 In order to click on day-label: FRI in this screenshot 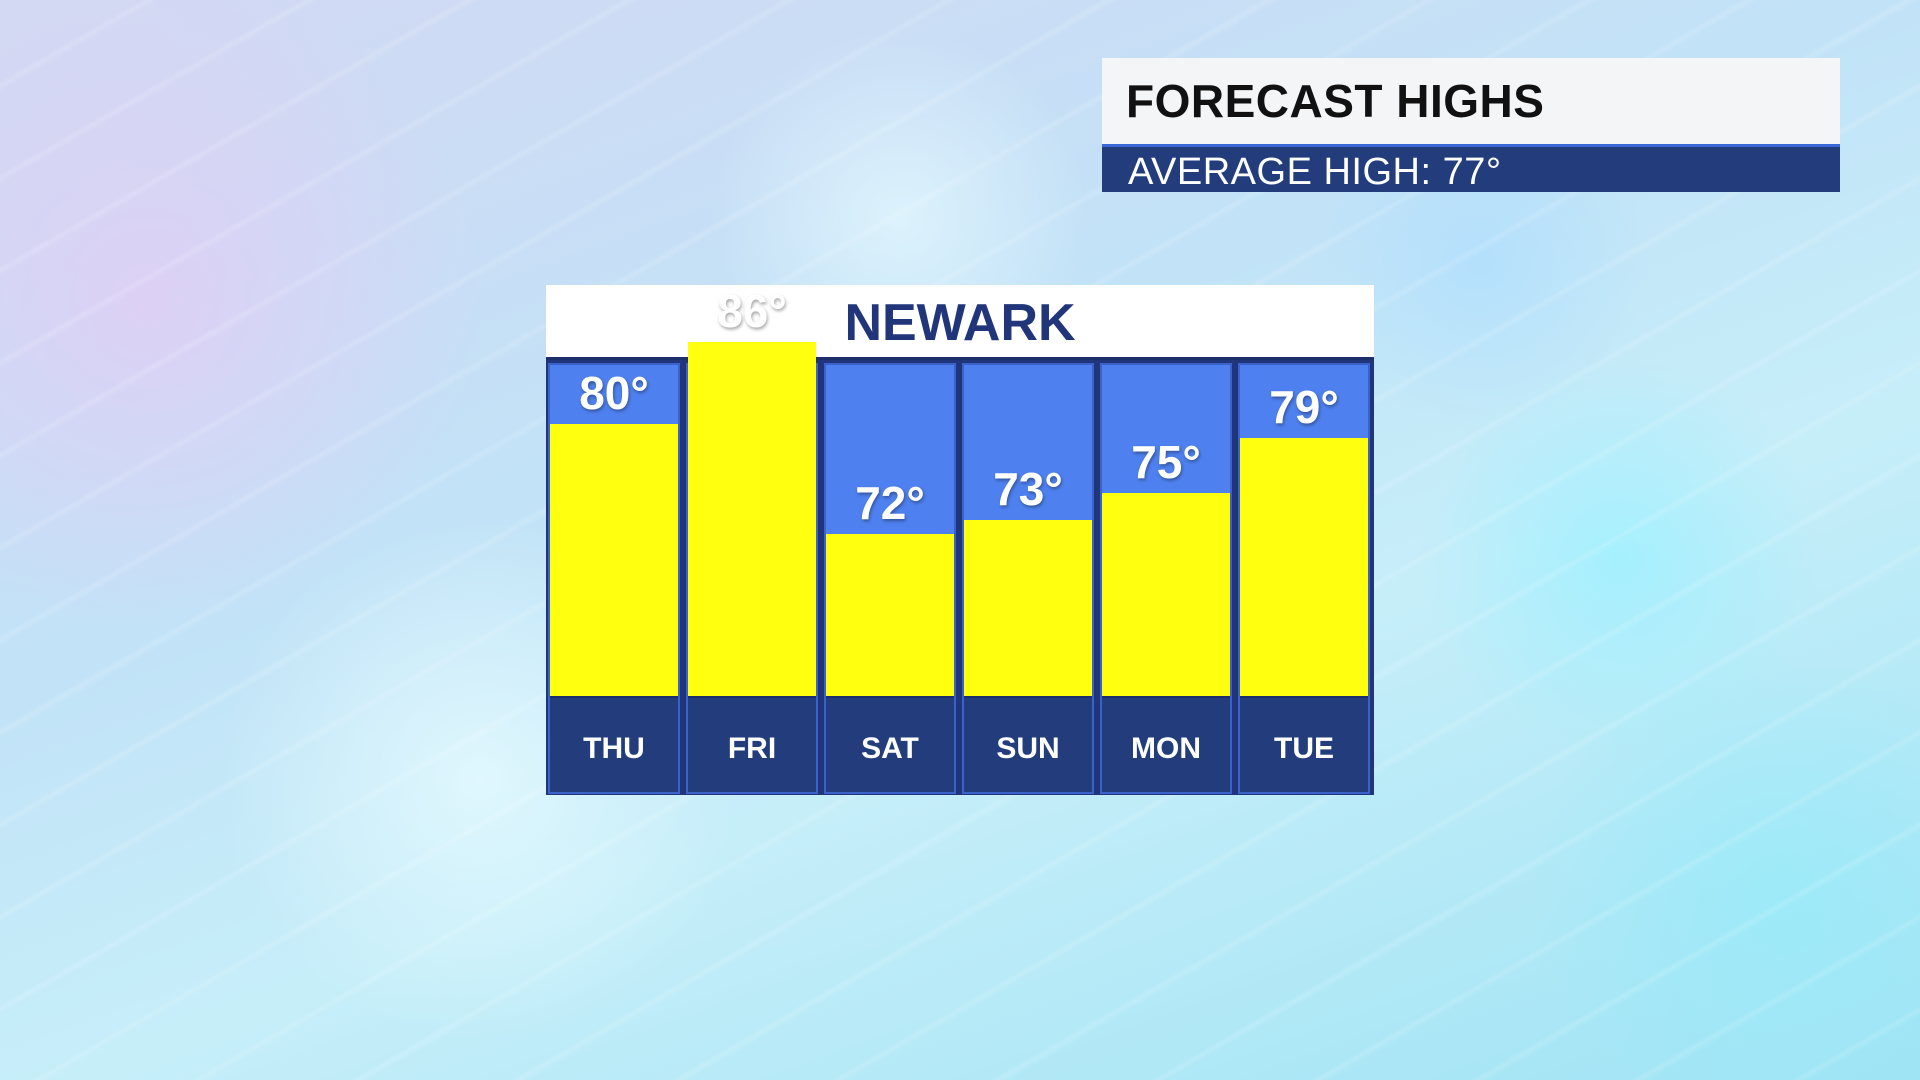, I will do `click(752, 744)`.